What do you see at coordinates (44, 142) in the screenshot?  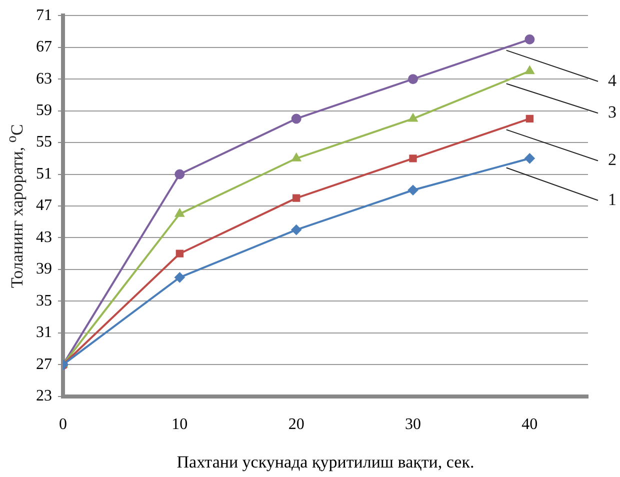 I see `y-tick-label: 55` at bounding box center [44, 142].